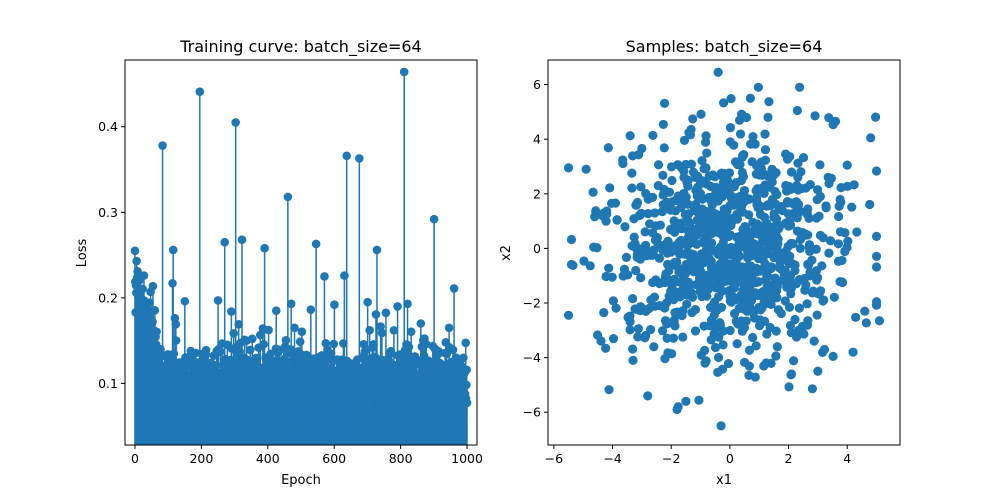 Image resolution: width=1000 pixels, height=500 pixels. What do you see at coordinates (201, 458) in the screenshot?
I see `loss-x-tick-label: 200` at bounding box center [201, 458].